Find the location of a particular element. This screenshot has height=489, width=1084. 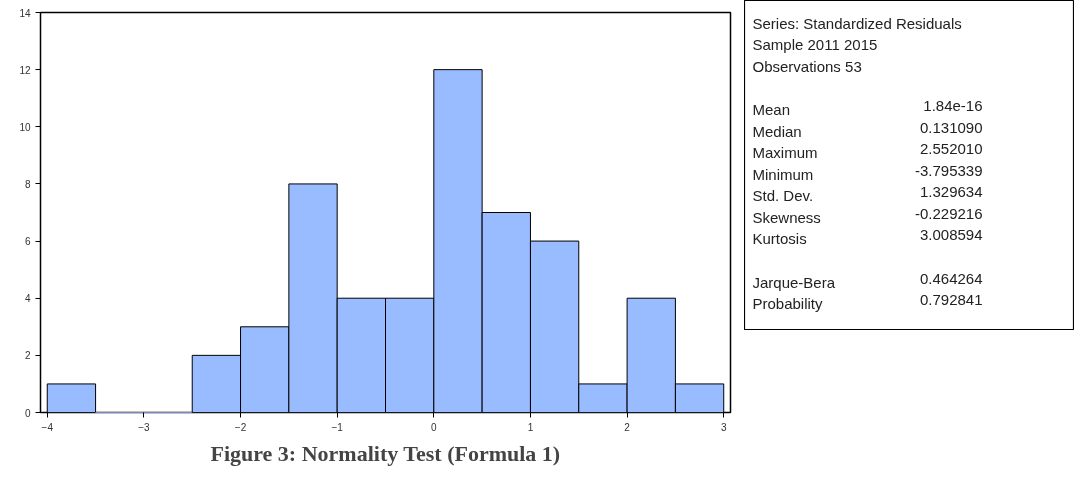

x-tick-label: −1 is located at coordinates (337, 427).